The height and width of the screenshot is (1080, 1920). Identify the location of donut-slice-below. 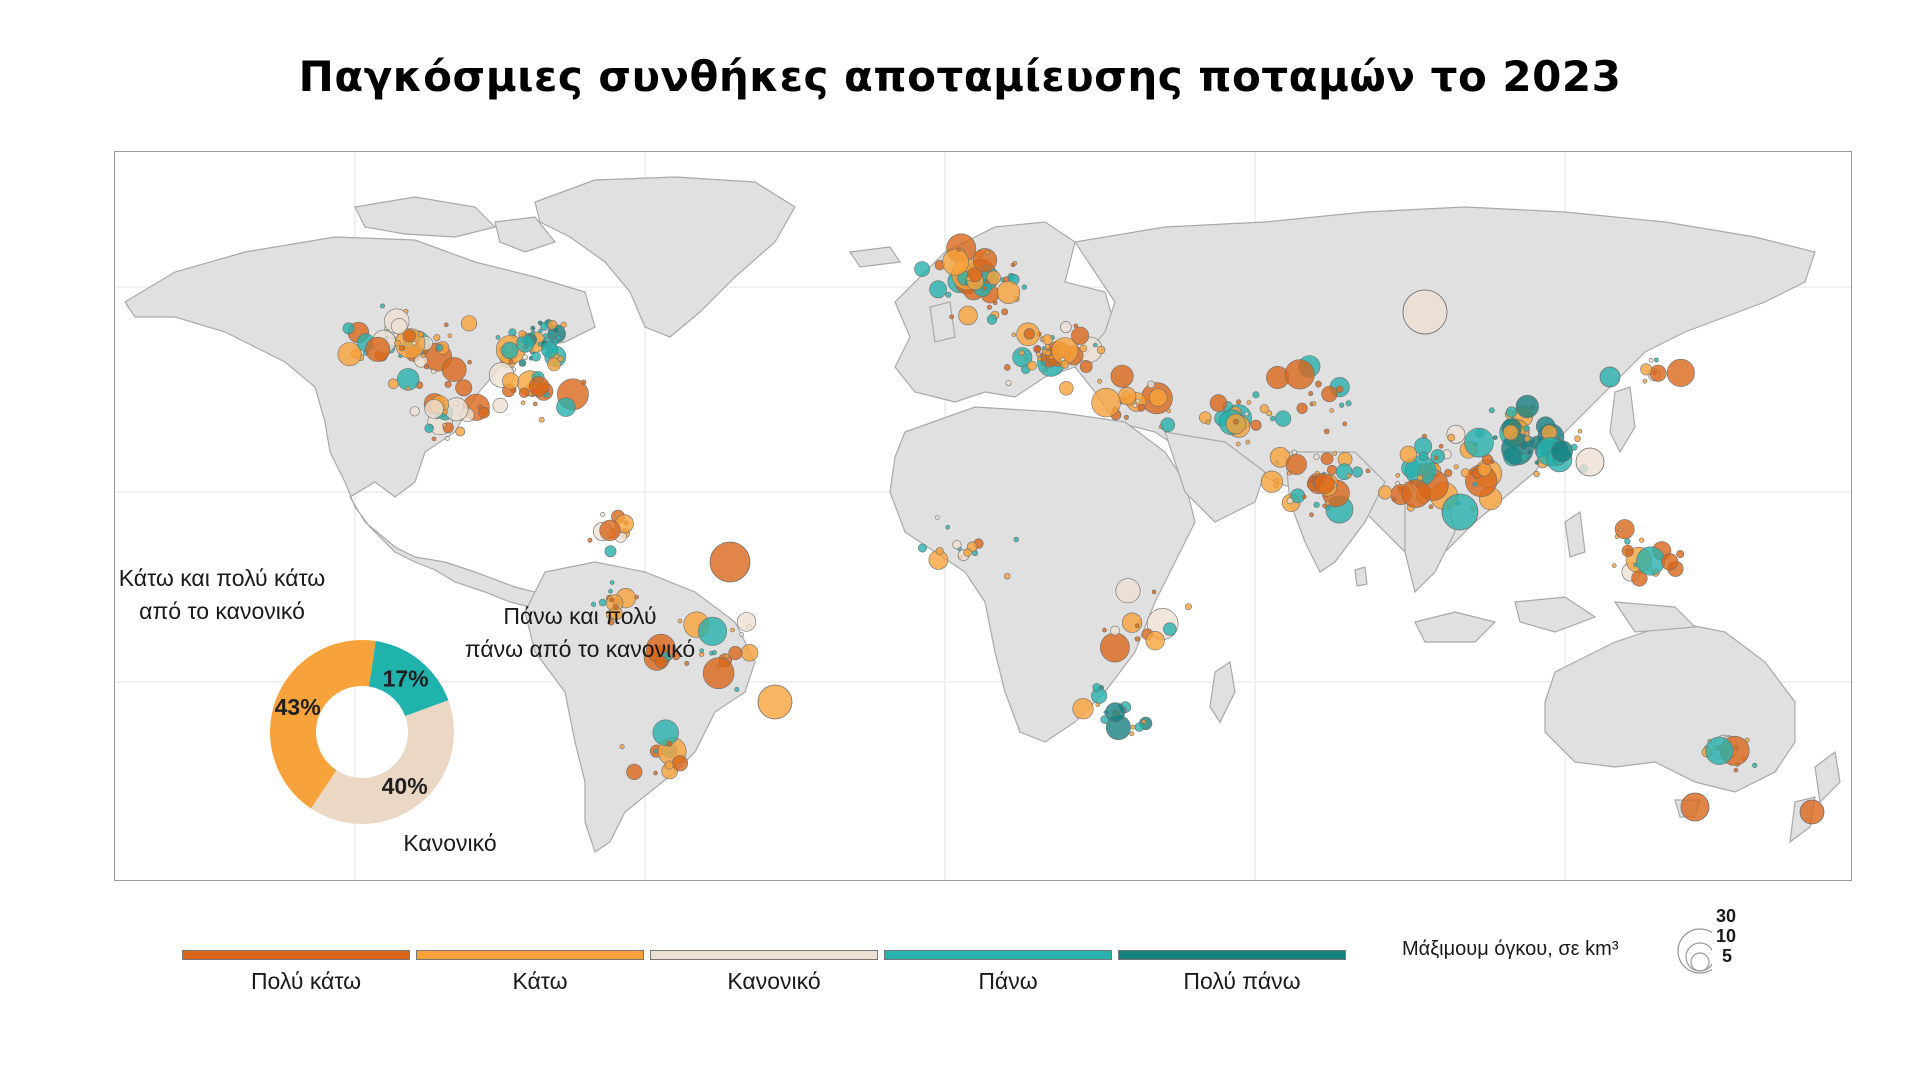
(323, 724).